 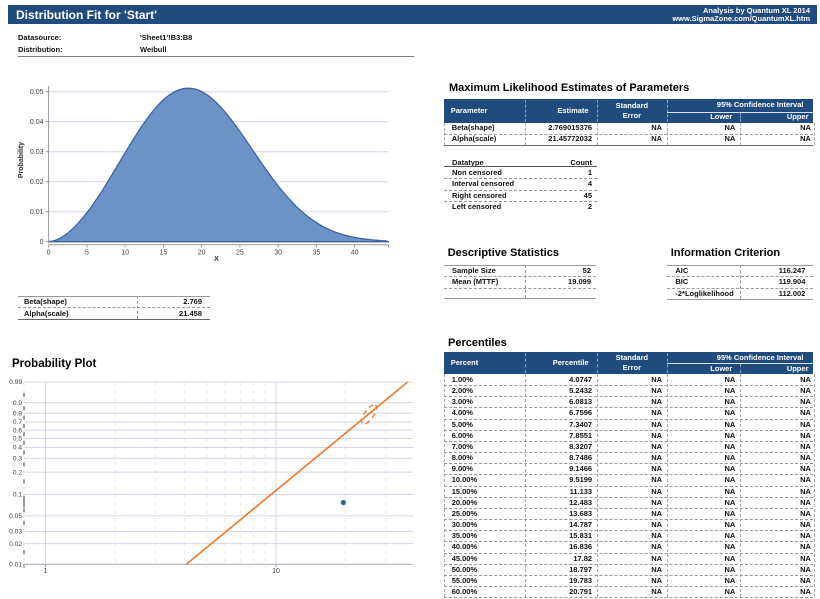 What do you see at coordinates (15, 382) in the screenshot?
I see `svg-text: 0.99` at bounding box center [15, 382].